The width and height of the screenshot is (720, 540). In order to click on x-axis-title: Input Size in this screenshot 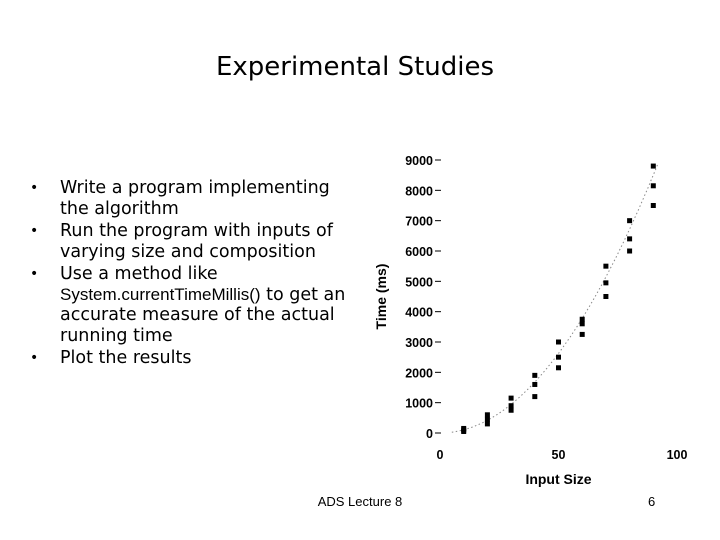, I will do `click(558, 479)`.